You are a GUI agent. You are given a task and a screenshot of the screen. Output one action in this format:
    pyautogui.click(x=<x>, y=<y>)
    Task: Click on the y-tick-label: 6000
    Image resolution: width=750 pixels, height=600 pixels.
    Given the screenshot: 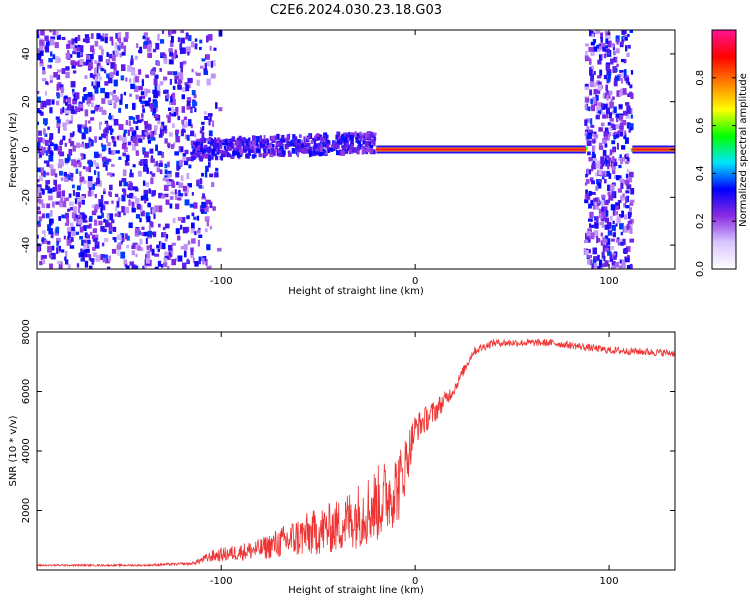 What is the action you would take?
    pyautogui.click(x=26, y=391)
    